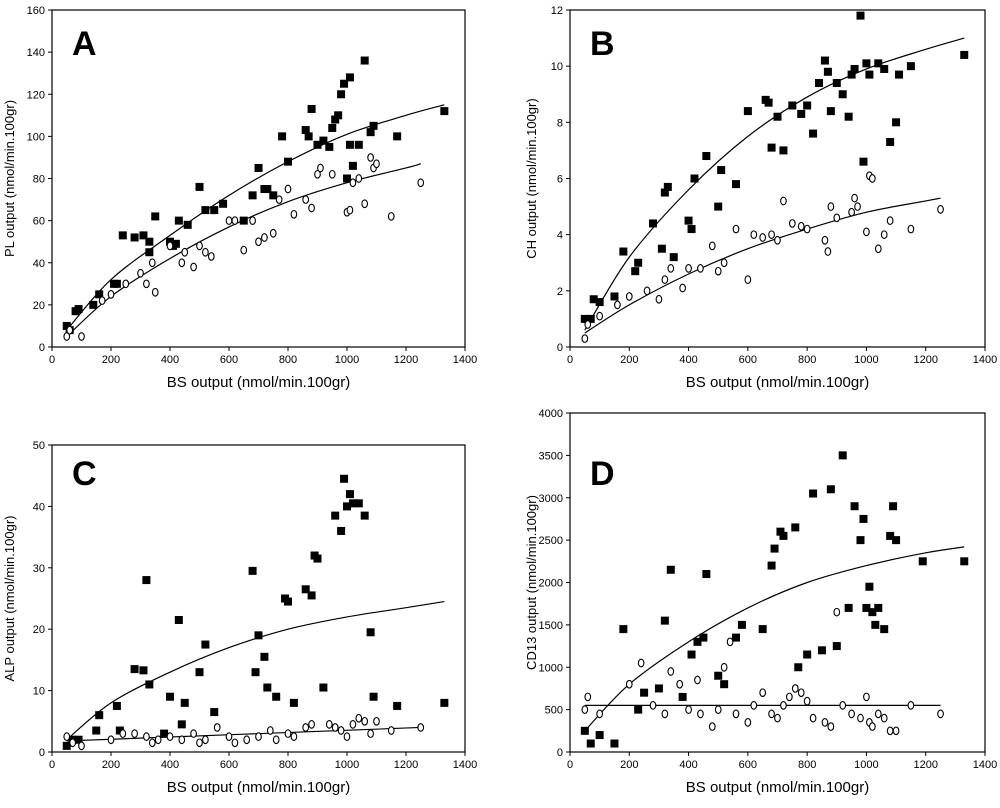 The width and height of the screenshot is (1000, 808). Describe the element at coordinates (688, 360) in the screenshot. I see `x-tick-label: 400` at that location.